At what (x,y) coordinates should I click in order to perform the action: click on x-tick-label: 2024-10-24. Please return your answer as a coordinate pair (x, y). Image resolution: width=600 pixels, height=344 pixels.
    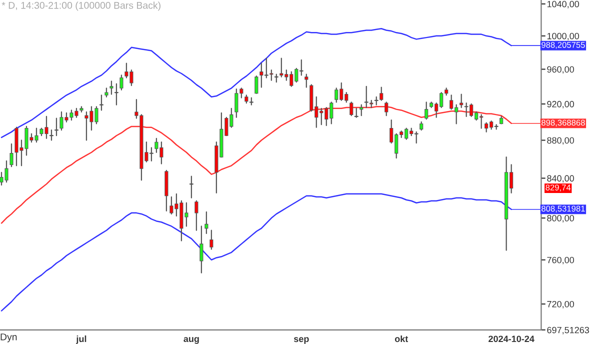
    Looking at the image, I should click on (511, 339).